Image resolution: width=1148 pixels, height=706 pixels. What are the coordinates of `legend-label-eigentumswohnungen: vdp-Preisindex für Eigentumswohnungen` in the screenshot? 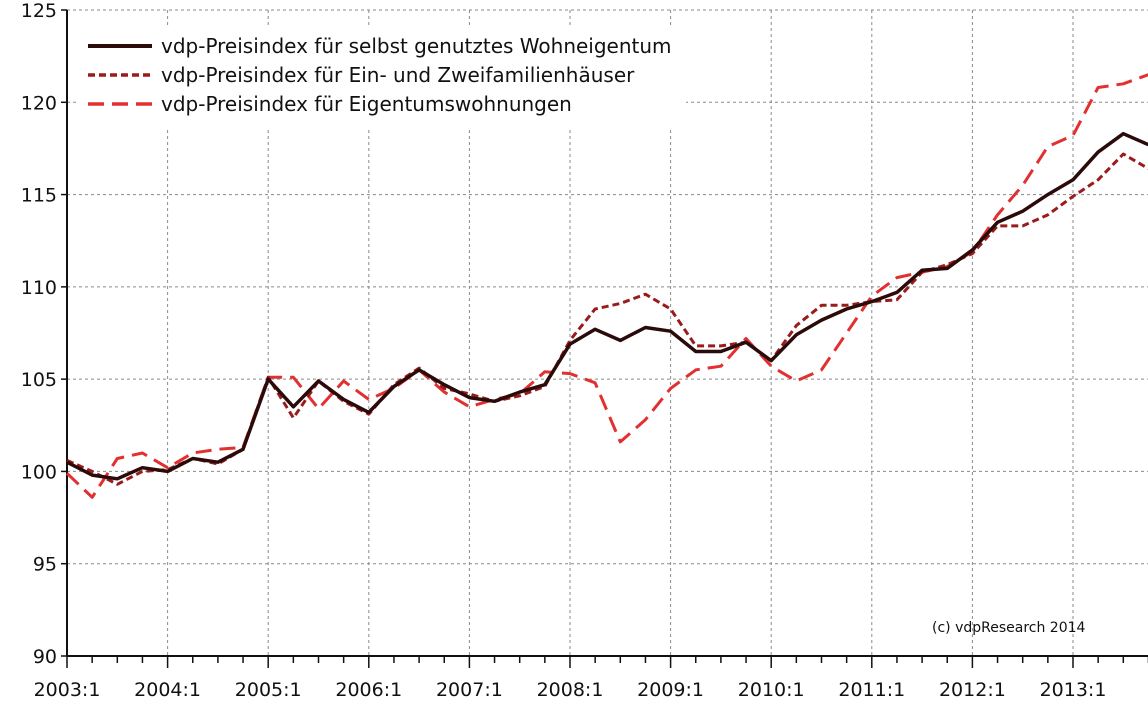 It's located at (366, 104).